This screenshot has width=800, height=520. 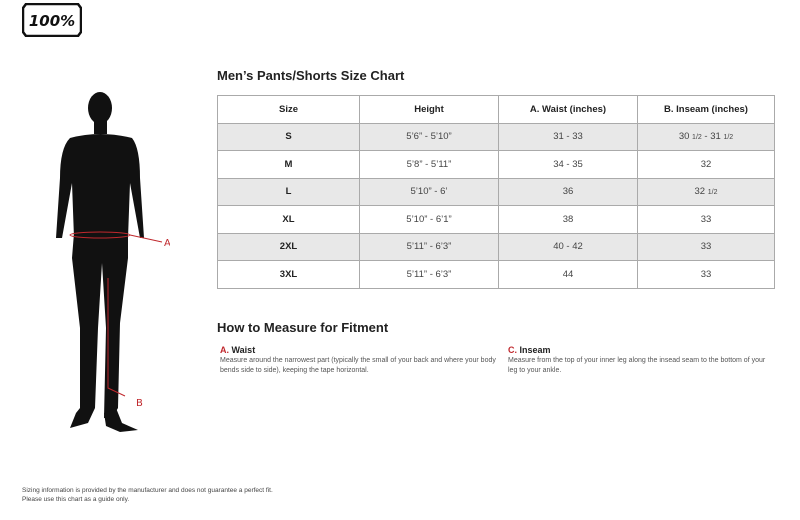 What do you see at coordinates (429, 109) in the screenshot?
I see `header-height: Height` at bounding box center [429, 109].